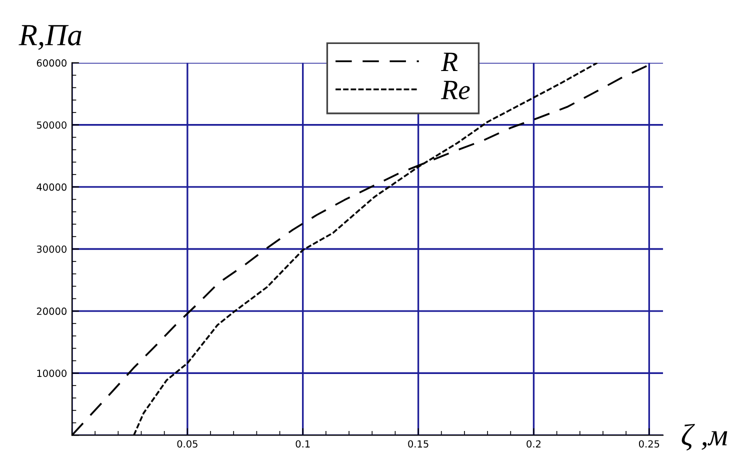 Image resolution: width=750 pixels, height=462 pixels. What do you see at coordinates (51, 249) in the screenshot?
I see `y-tick-label: 30000` at bounding box center [51, 249].